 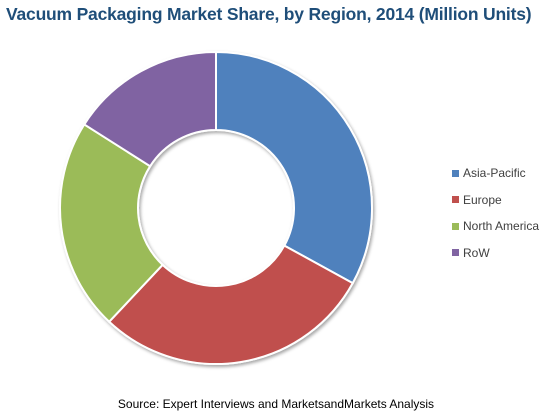 What do you see at coordinates (231, 304) in the screenshot?
I see `donut-slice-europe` at bounding box center [231, 304].